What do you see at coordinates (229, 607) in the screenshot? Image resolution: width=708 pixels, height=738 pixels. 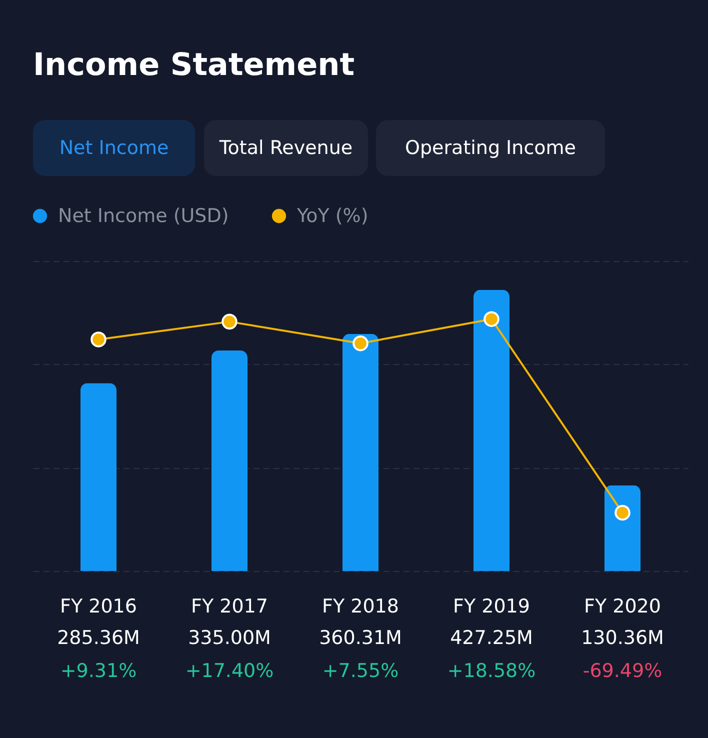 I see `x-tick-label: FY 2017` at bounding box center [229, 607].